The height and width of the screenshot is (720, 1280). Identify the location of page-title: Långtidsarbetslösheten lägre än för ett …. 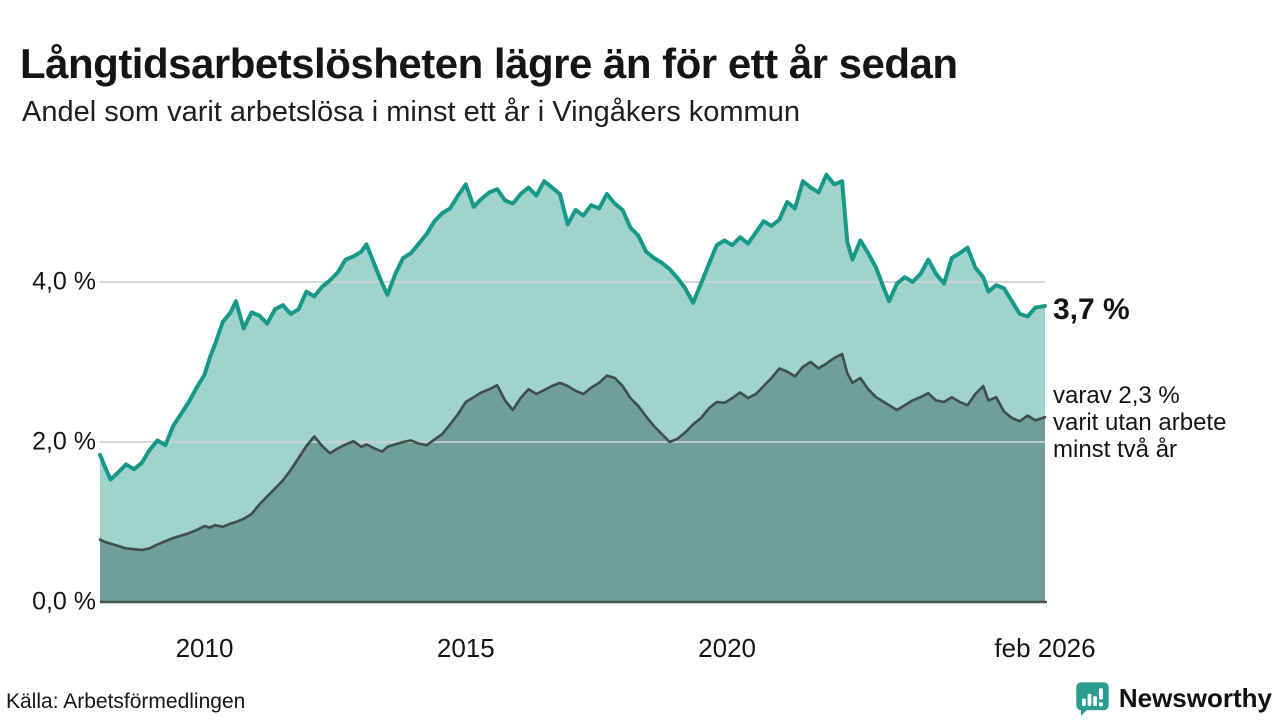
(489, 64).